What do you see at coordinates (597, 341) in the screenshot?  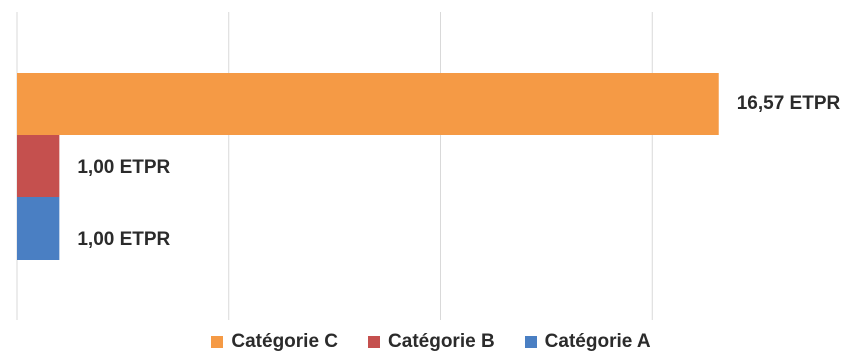 I see `legend-label-categorie-a: Catégorie A` at bounding box center [597, 341].